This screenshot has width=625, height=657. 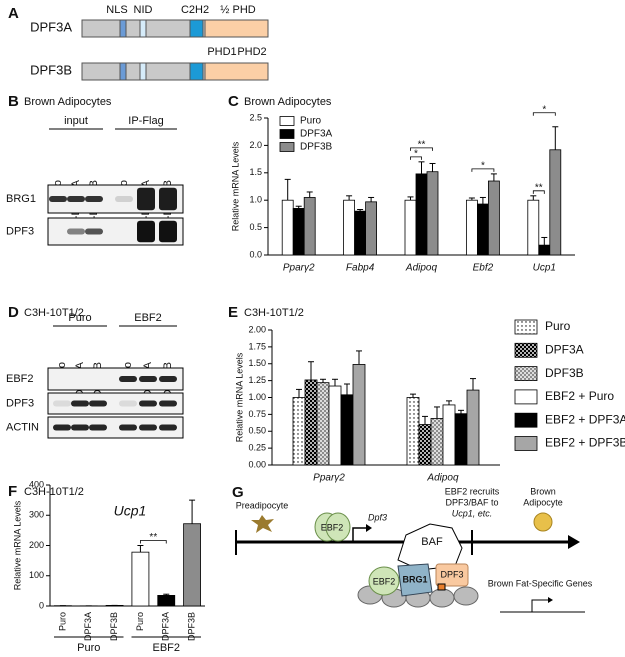 I want to click on brg1-shape, so click(x=415, y=580).